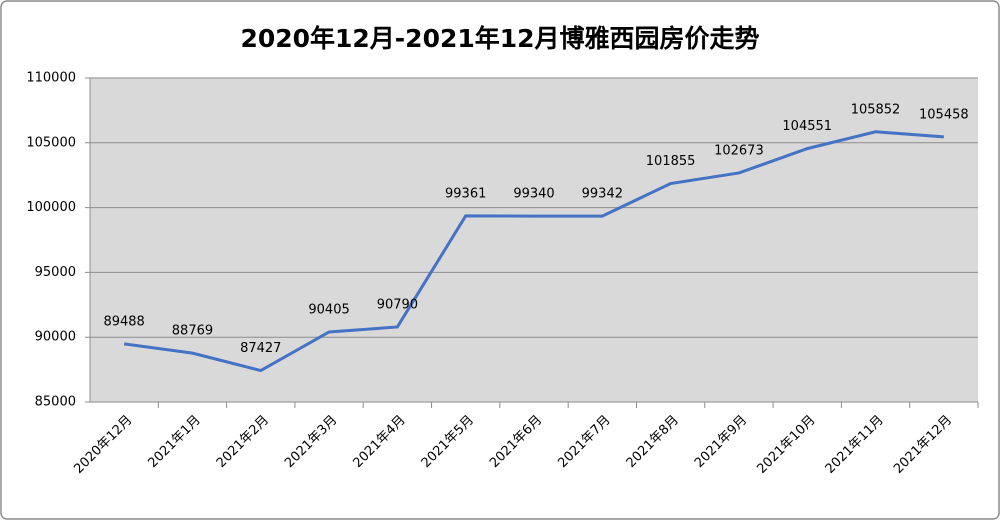  What do you see at coordinates (533, 194) in the screenshot?
I see `data-label: 99340` at bounding box center [533, 194].